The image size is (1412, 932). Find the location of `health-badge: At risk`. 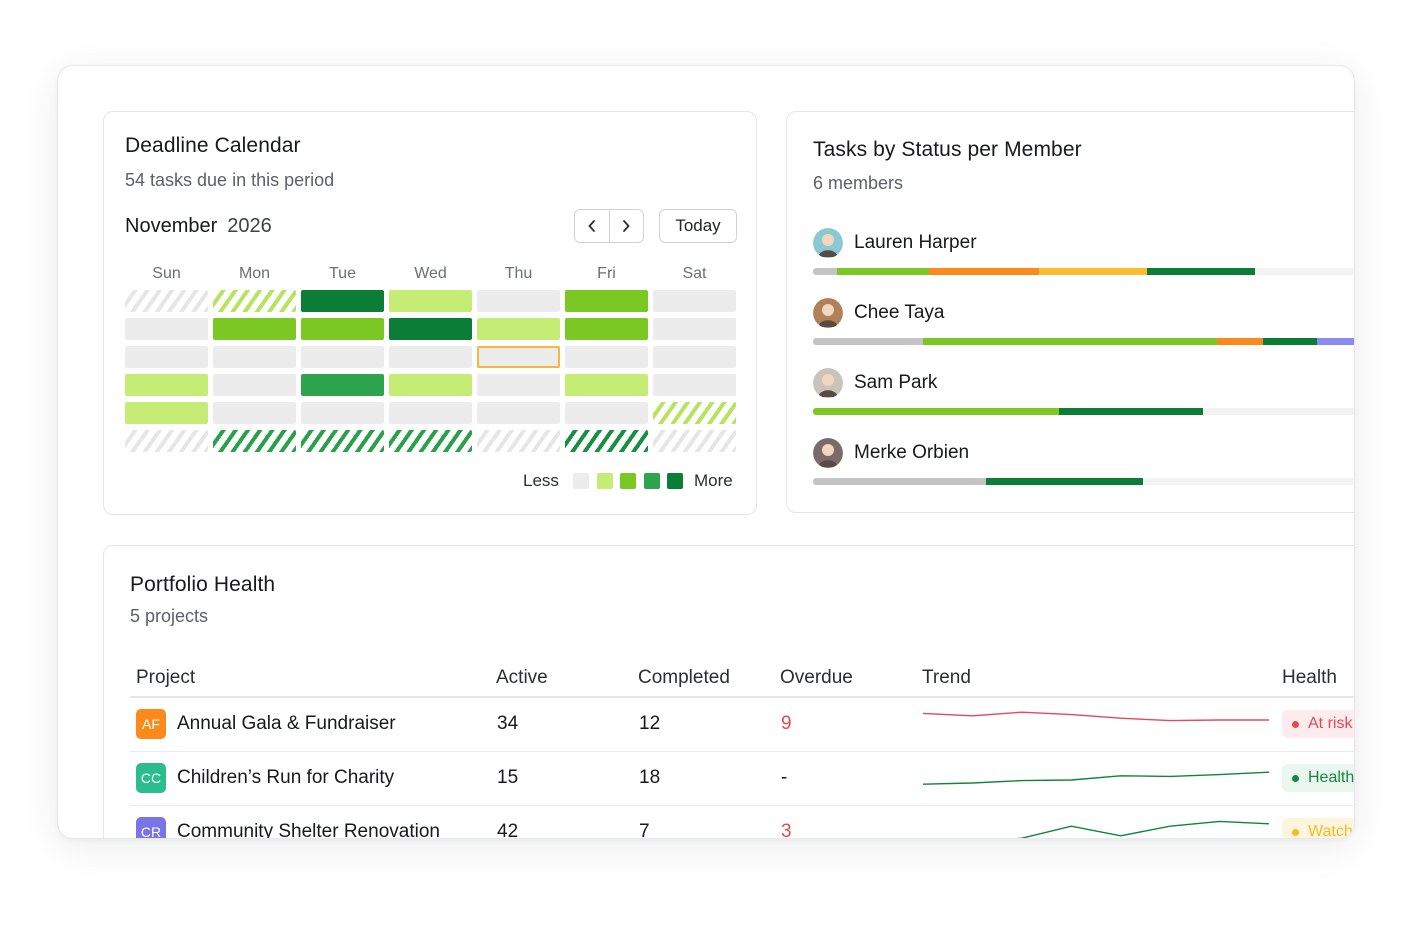

health-badge: At risk is located at coordinates (1318, 724).